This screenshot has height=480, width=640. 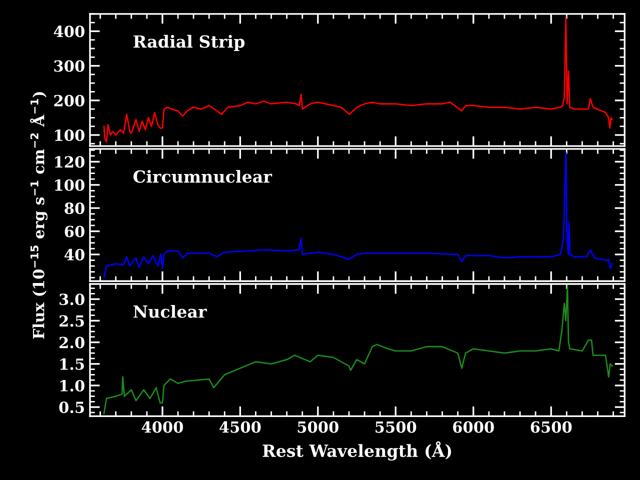 I want to click on x-tick-label: 6000, so click(x=473, y=427).